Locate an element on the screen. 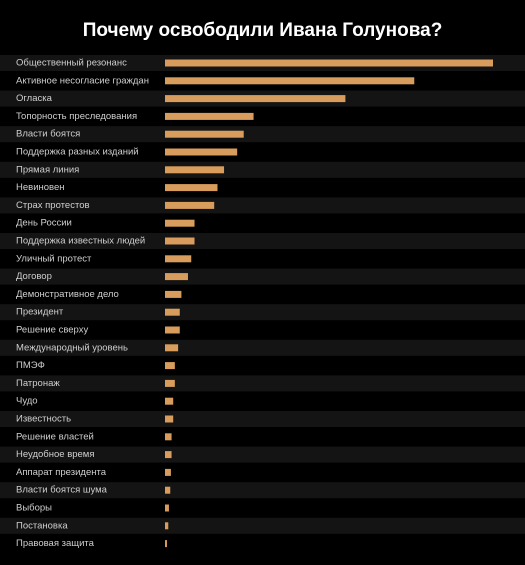 This screenshot has height=565, width=525. category-label: Международный уровень is located at coordinates (72, 347).